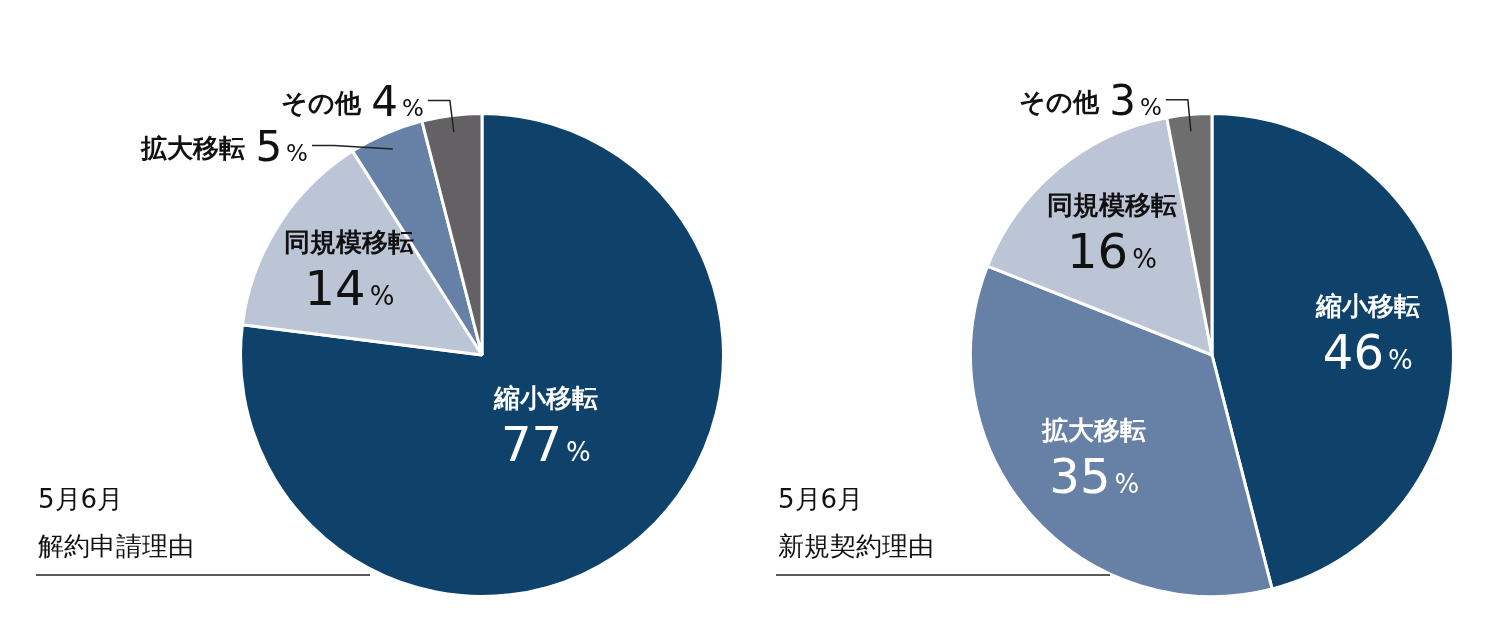 The height and width of the screenshot is (638, 1495). I want to click on data-label: 77%, so click(545, 444).